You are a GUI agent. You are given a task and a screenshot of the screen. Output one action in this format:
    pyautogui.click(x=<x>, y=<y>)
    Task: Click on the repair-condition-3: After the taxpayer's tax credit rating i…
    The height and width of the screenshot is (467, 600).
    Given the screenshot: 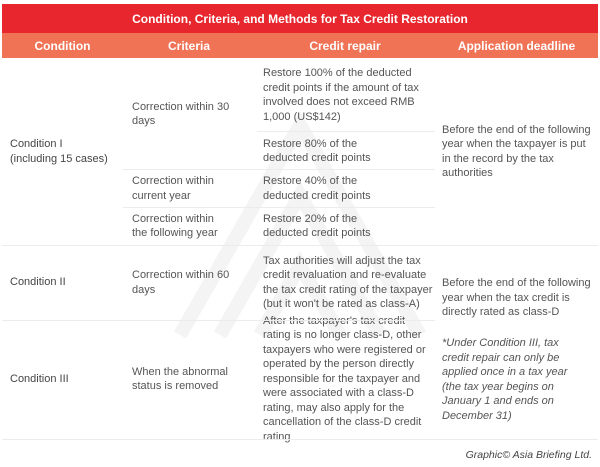 What is the action you would take?
    pyautogui.click(x=344, y=379)
    